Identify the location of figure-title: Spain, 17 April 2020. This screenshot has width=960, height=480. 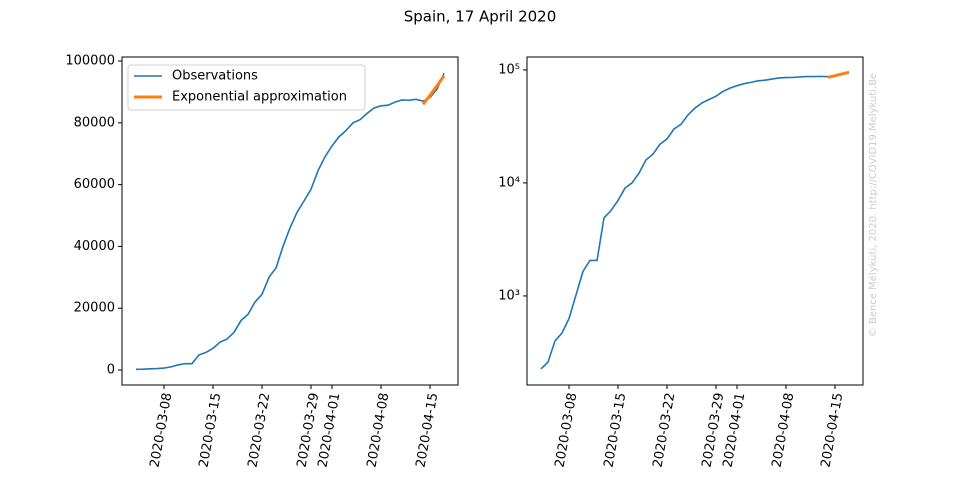
(480, 17).